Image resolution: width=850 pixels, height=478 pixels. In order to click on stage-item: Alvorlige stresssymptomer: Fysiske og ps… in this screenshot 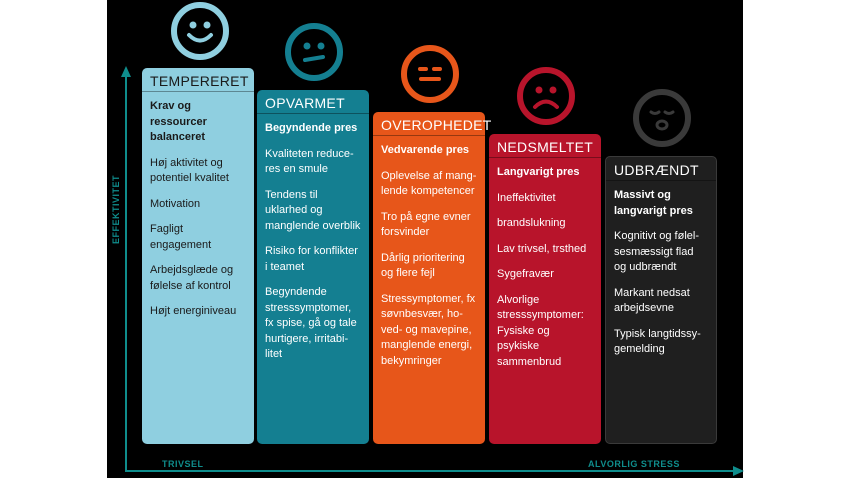, I will do `click(540, 330)`.